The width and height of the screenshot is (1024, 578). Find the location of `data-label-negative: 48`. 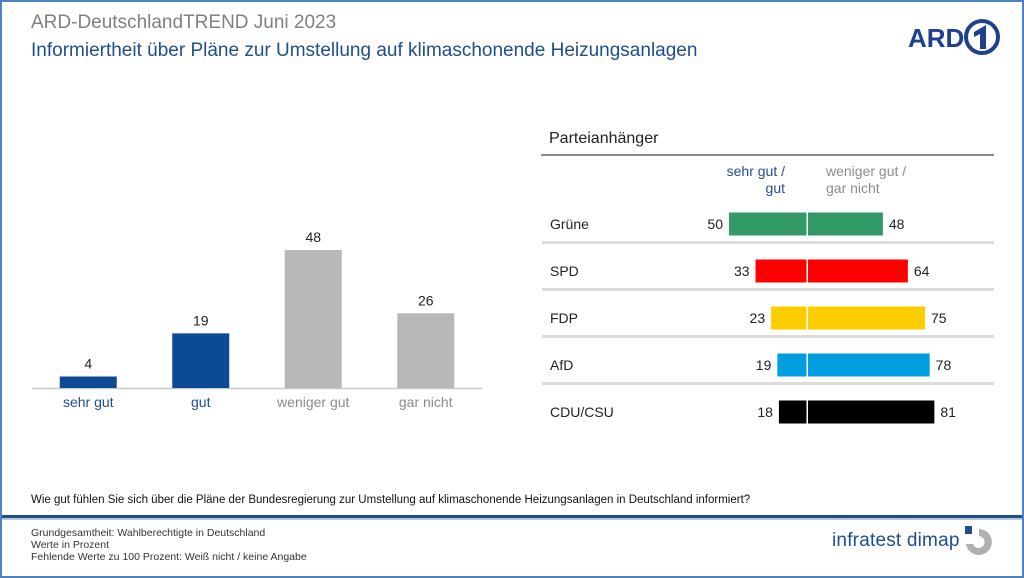

data-label-negative: 48 is located at coordinates (897, 224).